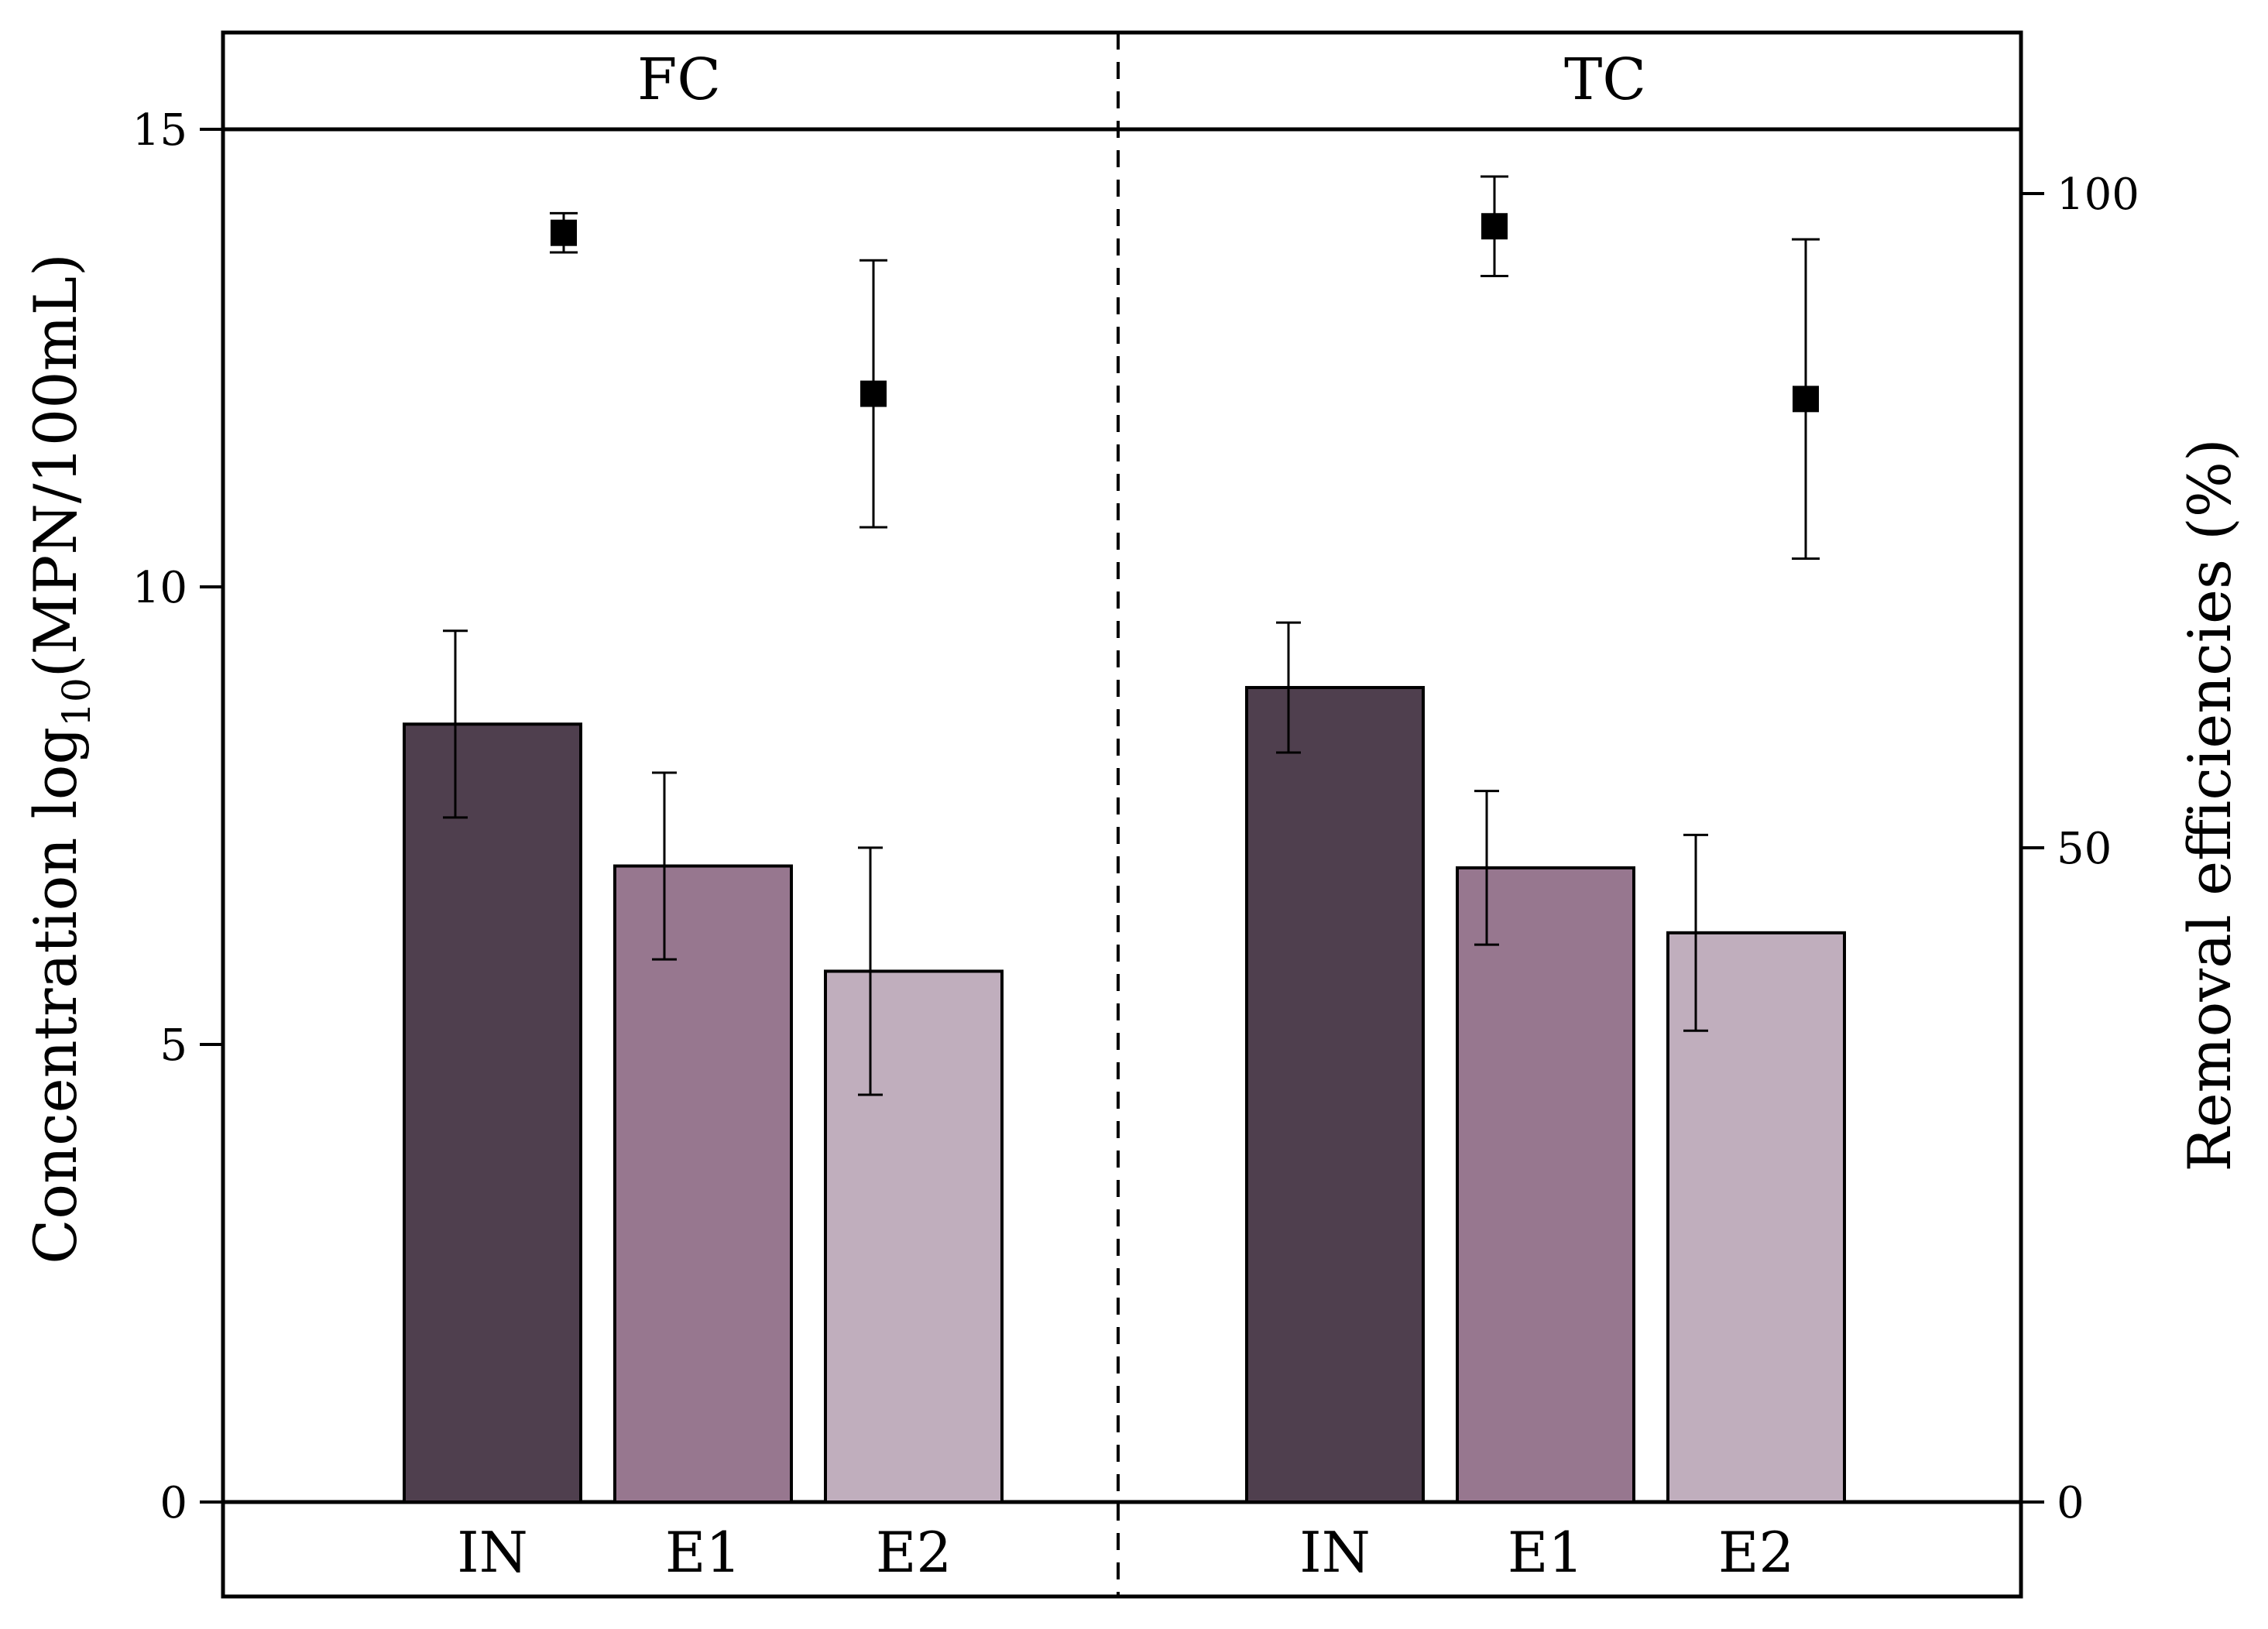  What do you see at coordinates (1756, 1552) in the screenshot?
I see `category-label-tc-e2: E2` at bounding box center [1756, 1552].